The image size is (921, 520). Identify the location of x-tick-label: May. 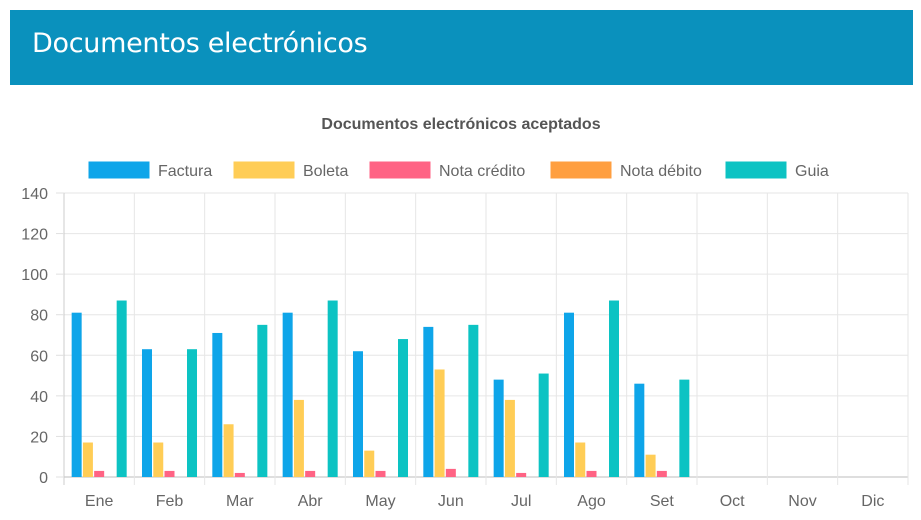
(380, 501).